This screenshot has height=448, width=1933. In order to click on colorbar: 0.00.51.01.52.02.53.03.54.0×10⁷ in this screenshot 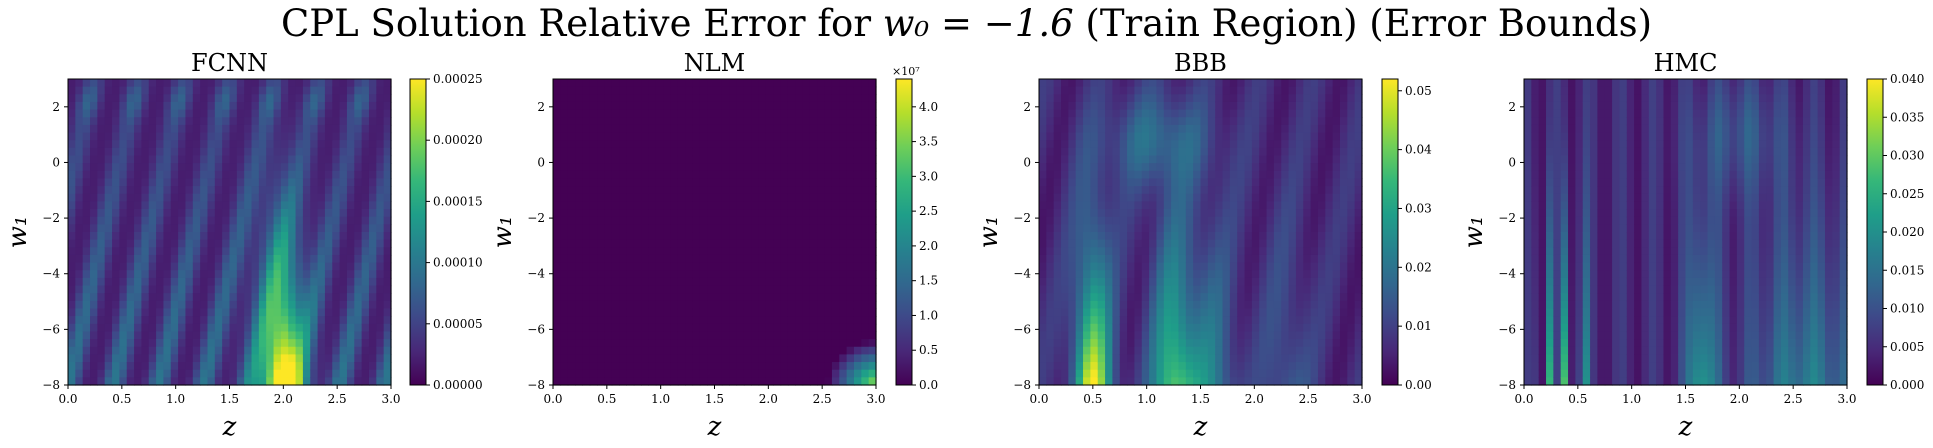, I will do `click(915, 228)`.